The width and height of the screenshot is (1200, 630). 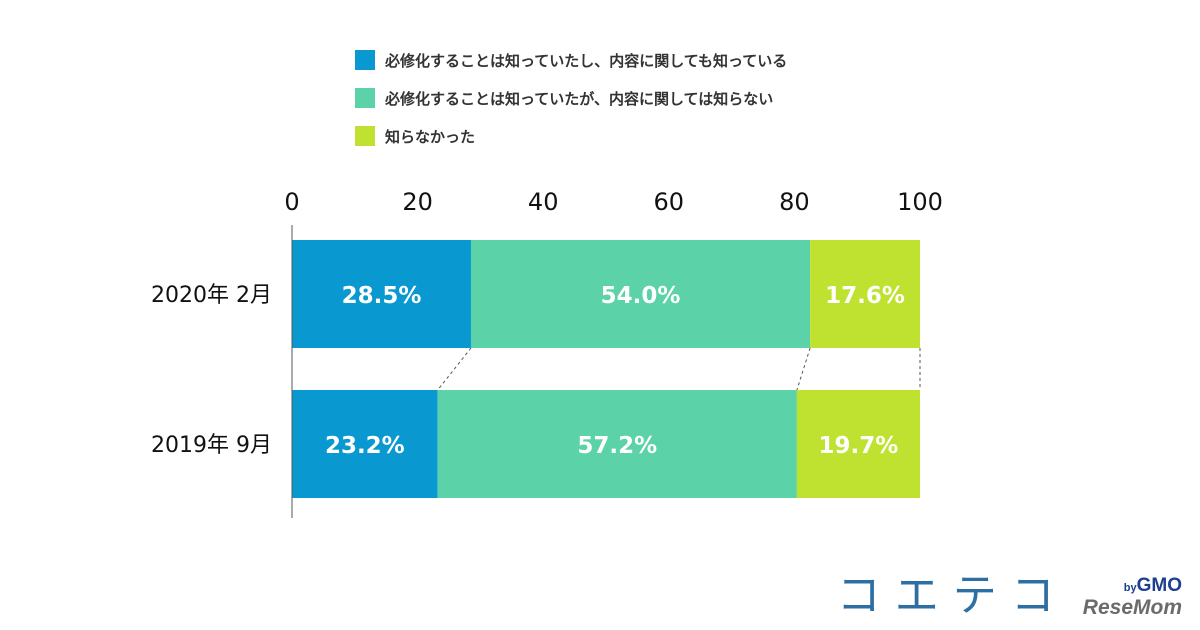 I want to click on category-label-1: 2020年 2月, so click(x=211, y=295).